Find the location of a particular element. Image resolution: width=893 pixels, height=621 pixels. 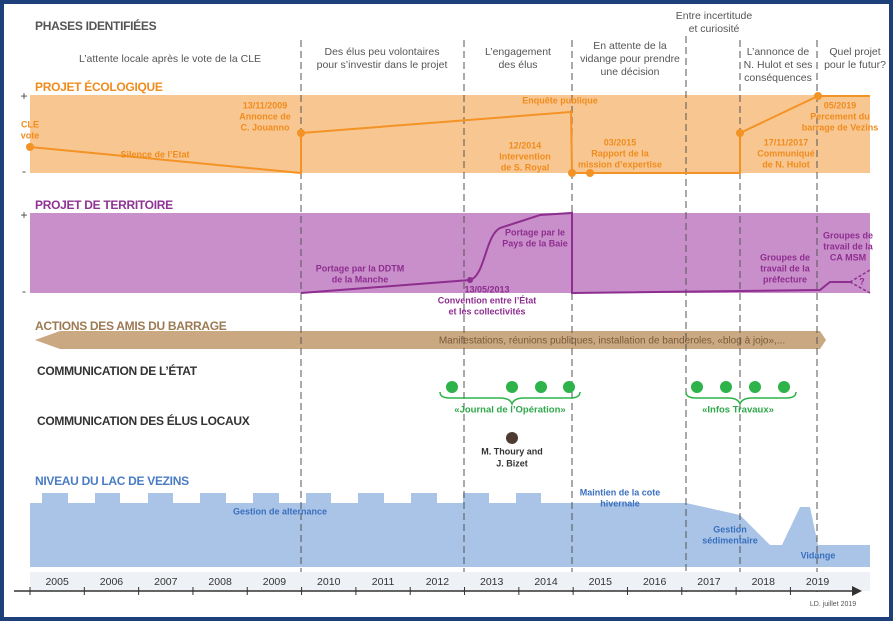

eco-line is located at coordinates (449, 135).